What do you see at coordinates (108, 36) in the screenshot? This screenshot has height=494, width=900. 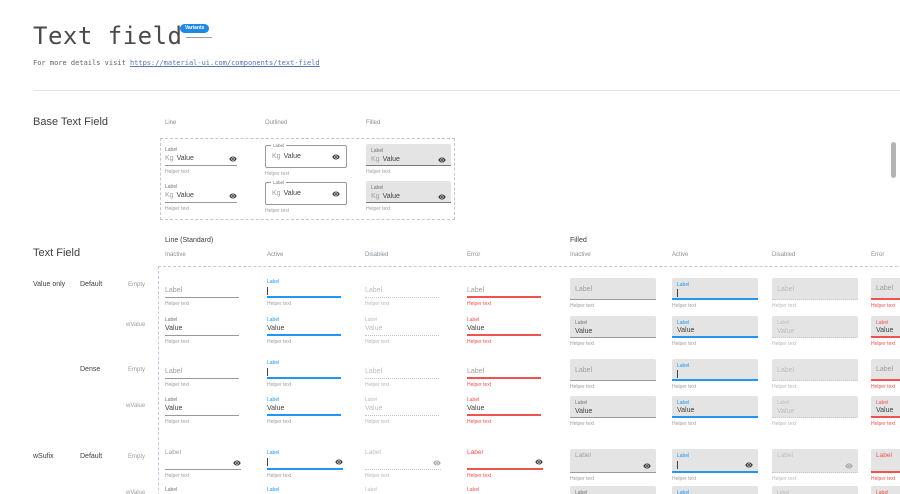 I see `page-title: Text field` at bounding box center [108, 36].